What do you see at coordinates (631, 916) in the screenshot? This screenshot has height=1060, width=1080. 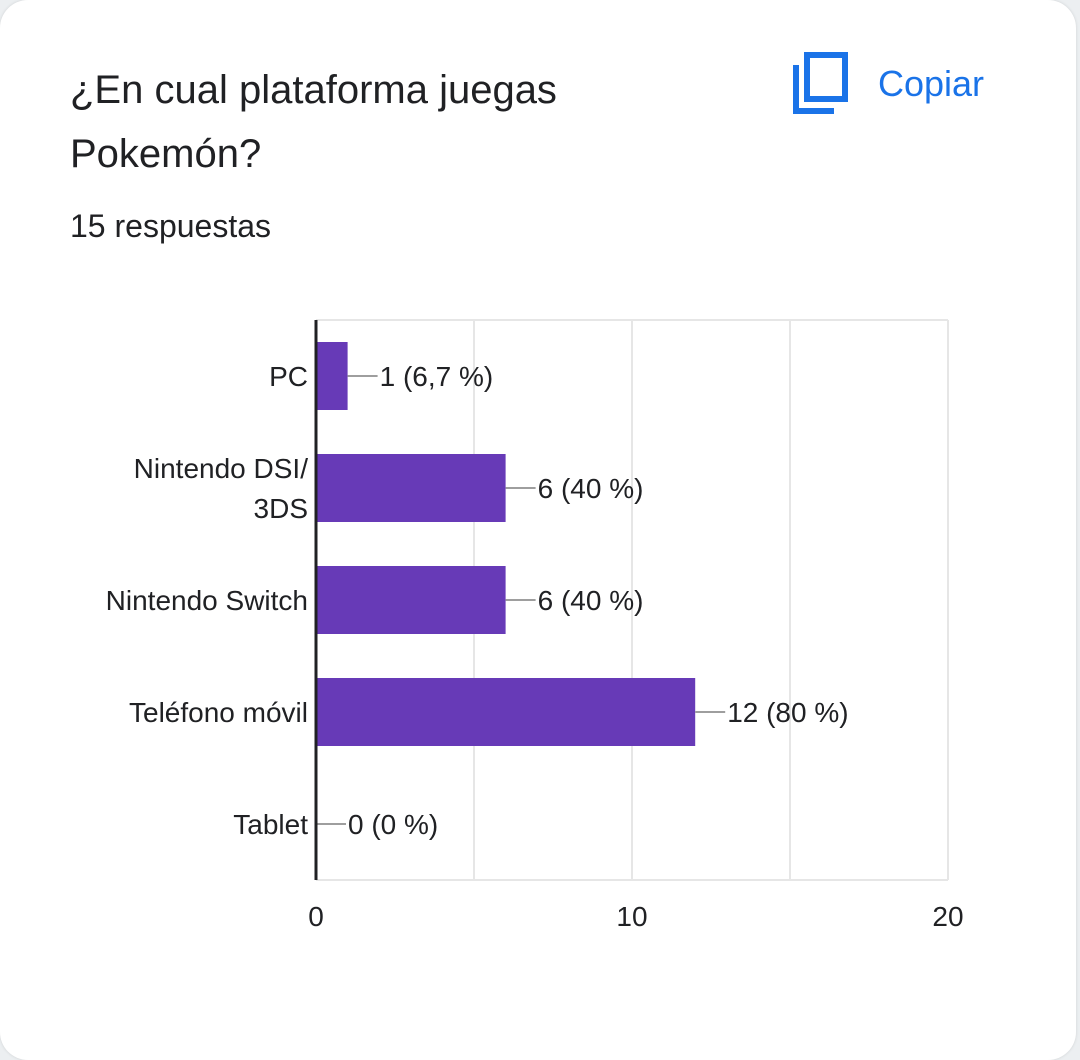 I see `x-tick-label-1: 10` at bounding box center [631, 916].